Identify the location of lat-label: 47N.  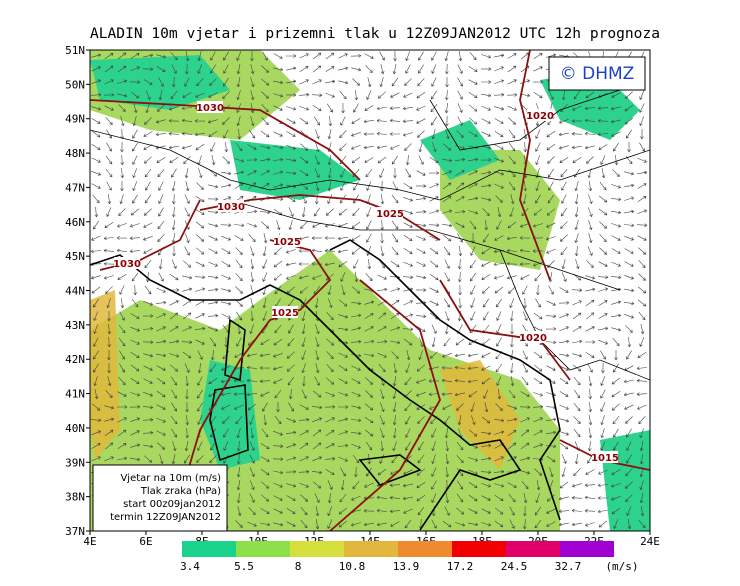
(75, 187).